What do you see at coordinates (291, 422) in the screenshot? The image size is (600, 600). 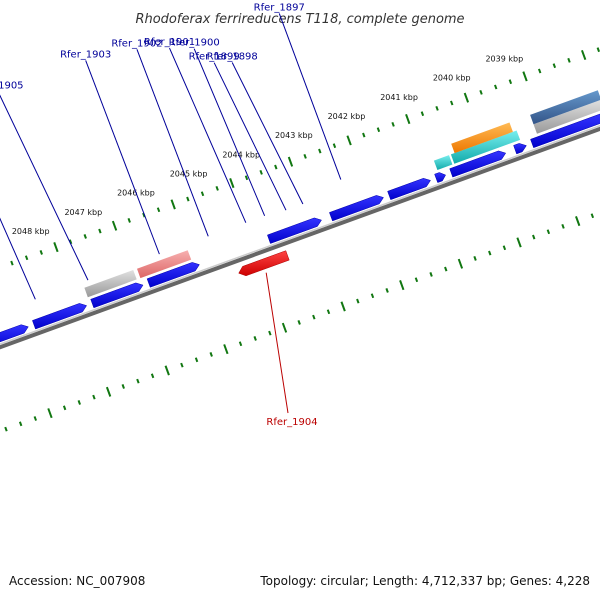 I see `gene-label-reverse: Rfer_1904` at bounding box center [291, 422].